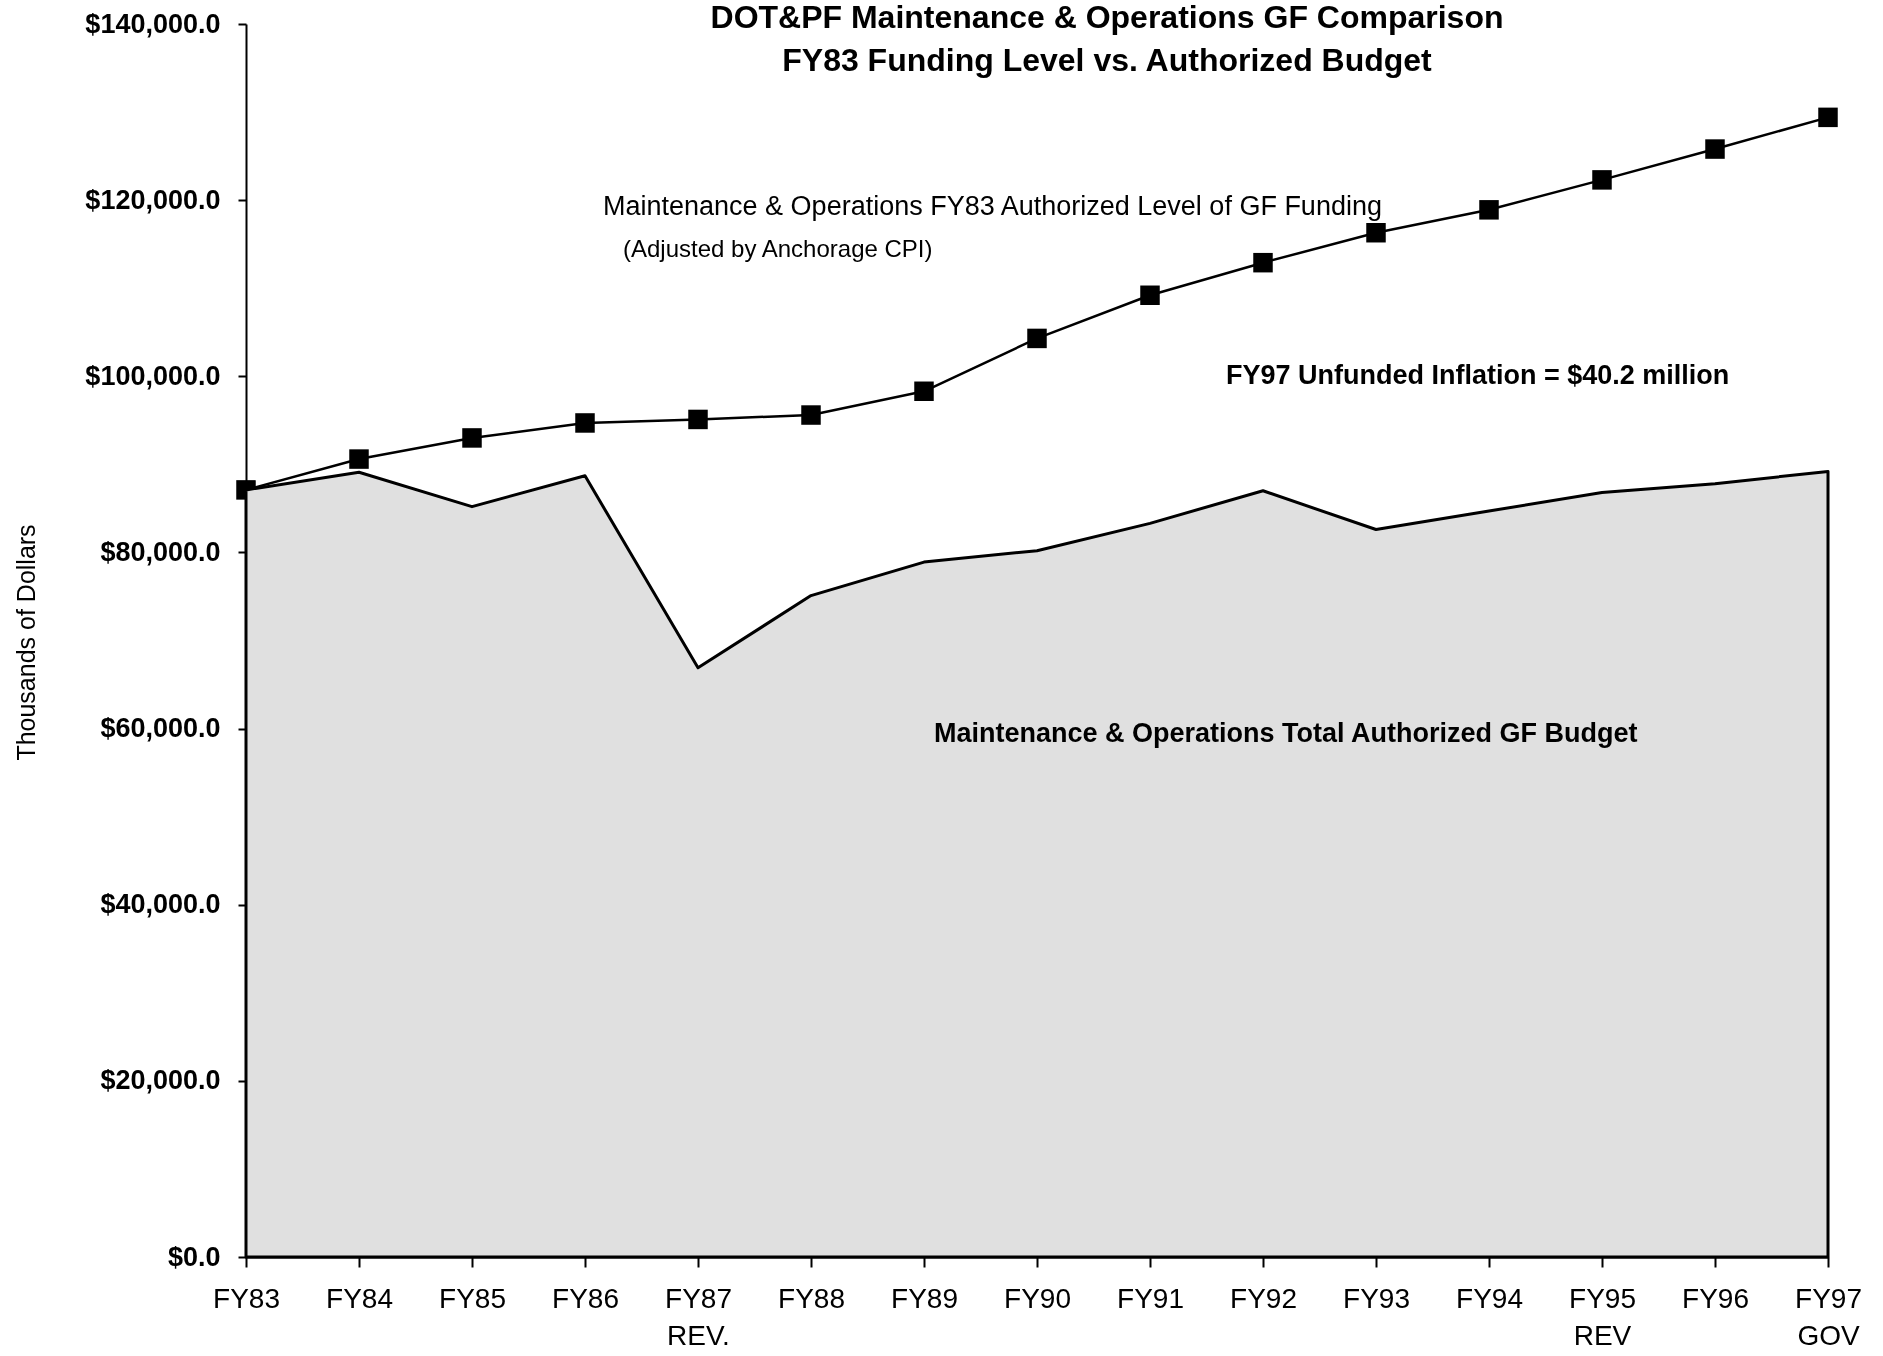  What do you see at coordinates (1376, 1298) in the screenshot?
I see `x-tick-label: FY93` at bounding box center [1376, 1298].